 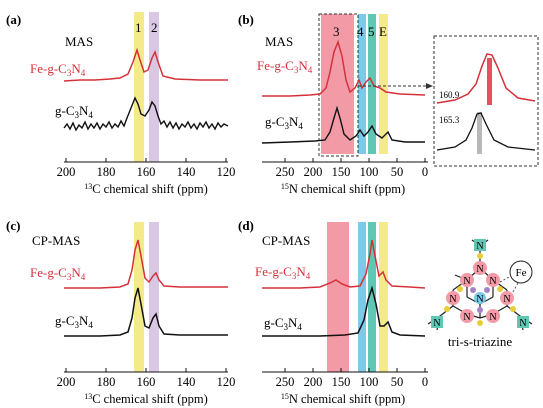 What do you see at coordinates (146, 189) in the screenshot?
I see `panel-a-axis-label: 13C chemical shift (ppm)` at bounding box center [146, 189].